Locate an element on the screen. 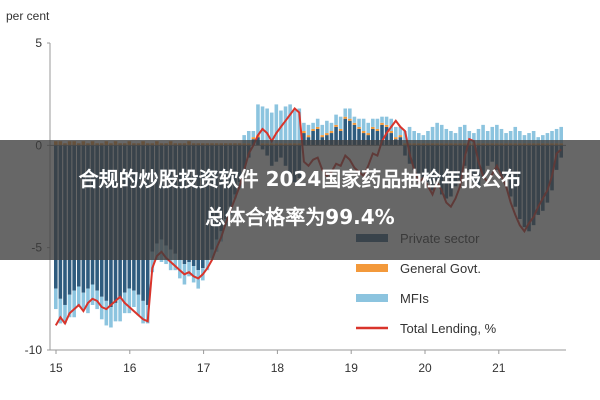  legend-label: General Govt. is located at coordinates (440, 268).